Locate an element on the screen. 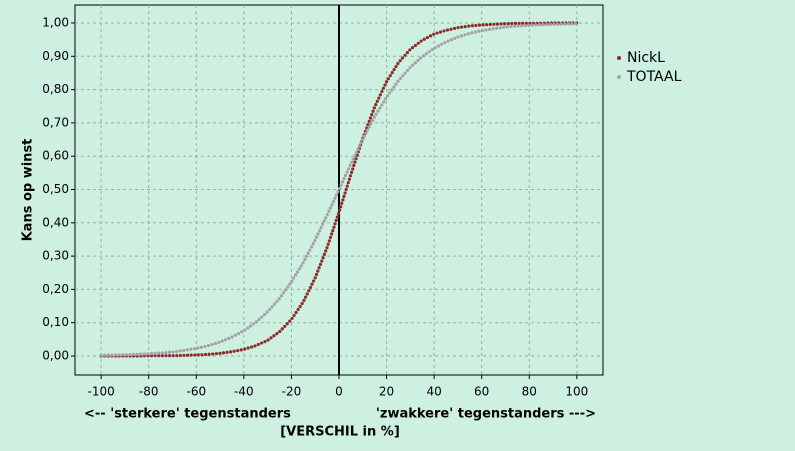  x-tick-label: 60 is located at coordinates (481, 392).